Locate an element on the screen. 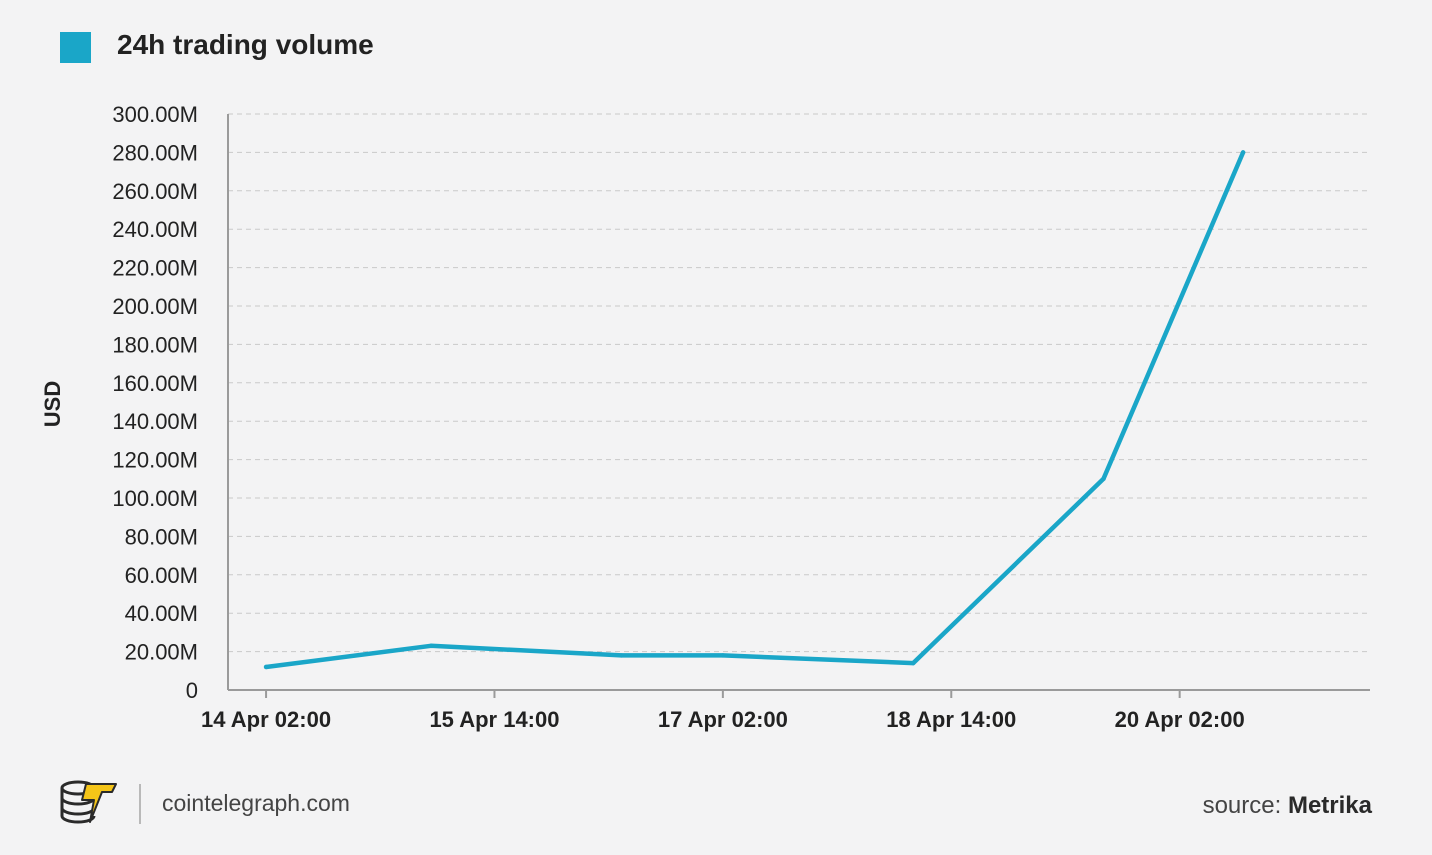 The height and width of the screenshot is (855, 1432). y-tick-label: 0 is located at coordinates (192, 690).